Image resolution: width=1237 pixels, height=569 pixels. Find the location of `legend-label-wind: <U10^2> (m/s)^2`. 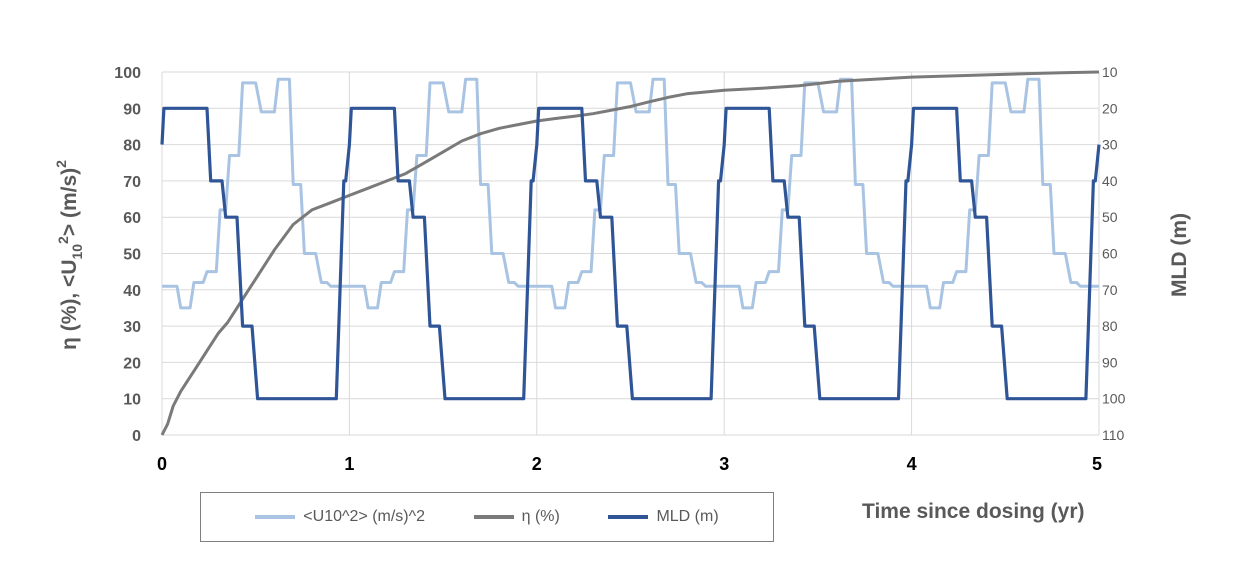

legend-label-wind: <U10^2> (m/s)^2 is located at coordinates (364, 516).